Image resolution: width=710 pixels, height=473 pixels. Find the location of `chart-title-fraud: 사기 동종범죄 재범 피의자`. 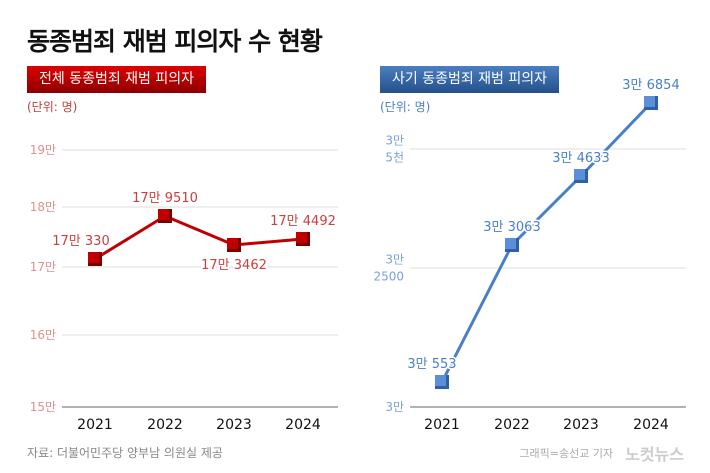

chart-title-fraud: 사기 동종범죄 재범 피의자 is located at coordinates (470, 79).